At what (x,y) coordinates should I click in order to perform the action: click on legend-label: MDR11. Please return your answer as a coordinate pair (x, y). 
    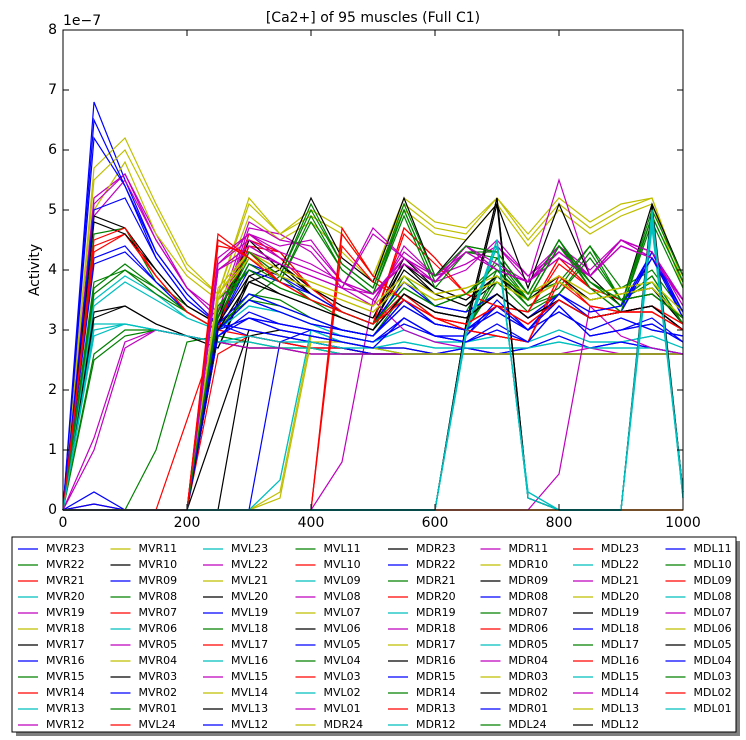
    Looking at the image, I should click on (529, 548).